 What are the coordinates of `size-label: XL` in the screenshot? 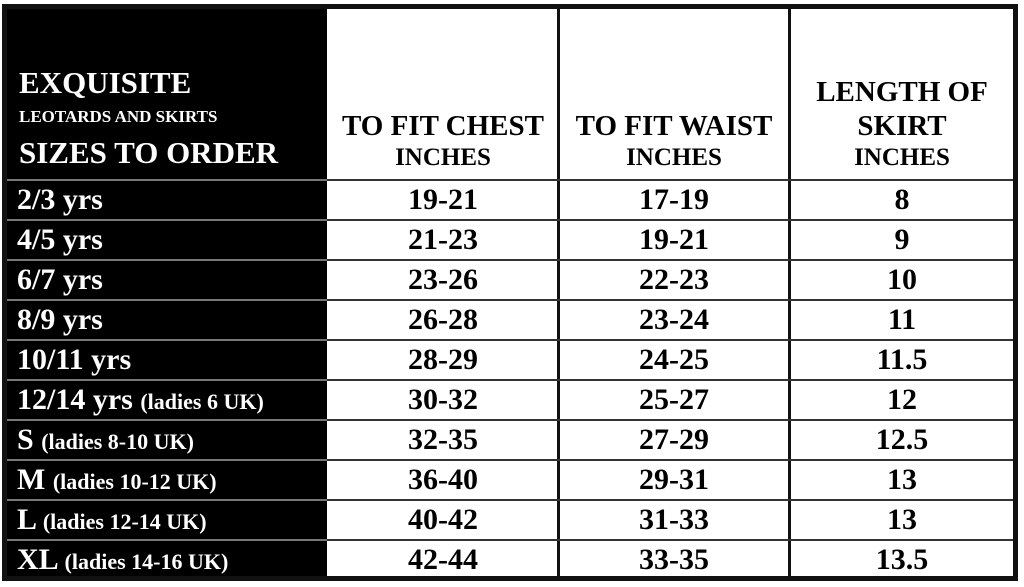 It's located at (37, 559).